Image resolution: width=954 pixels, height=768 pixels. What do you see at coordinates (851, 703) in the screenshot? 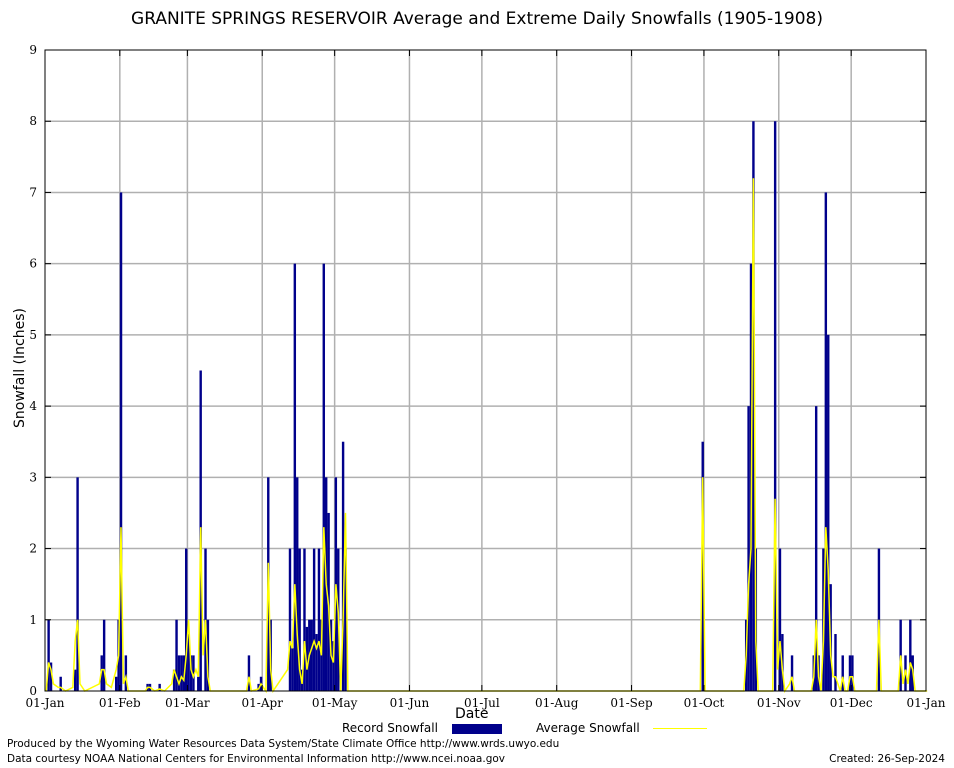
I see `x-tick-label: 01-Dec` at bounding box center [851, 703].